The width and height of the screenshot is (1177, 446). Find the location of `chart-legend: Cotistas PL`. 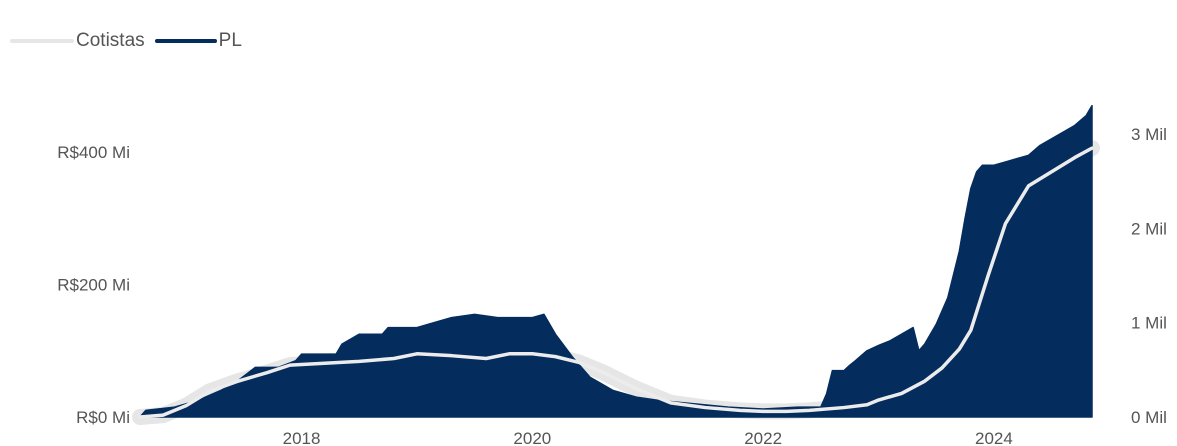

chart-legend: Cotistas PL is located at coordinates (126, 41).